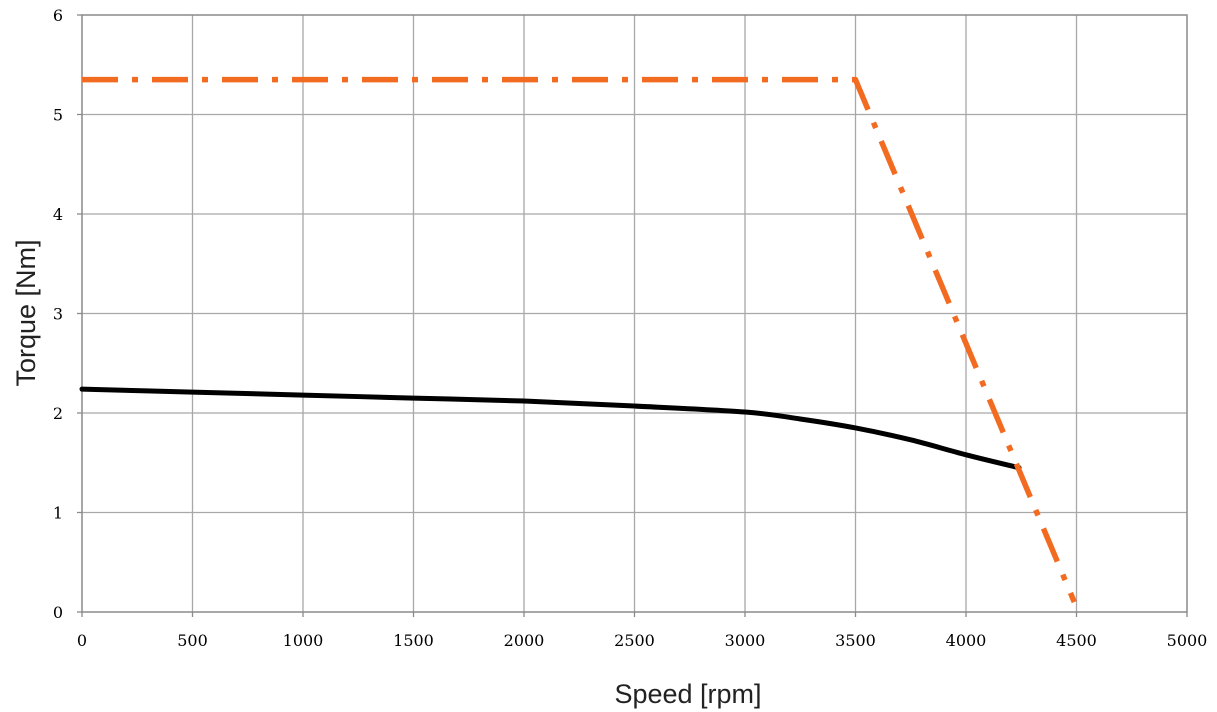 The height and width of the screenshot is (712, 1217). I want to click on x-axis-ticks: 0 500 1000 1500 2000 2500 3000 3500 4000 4500 5000, so click(642, 631).